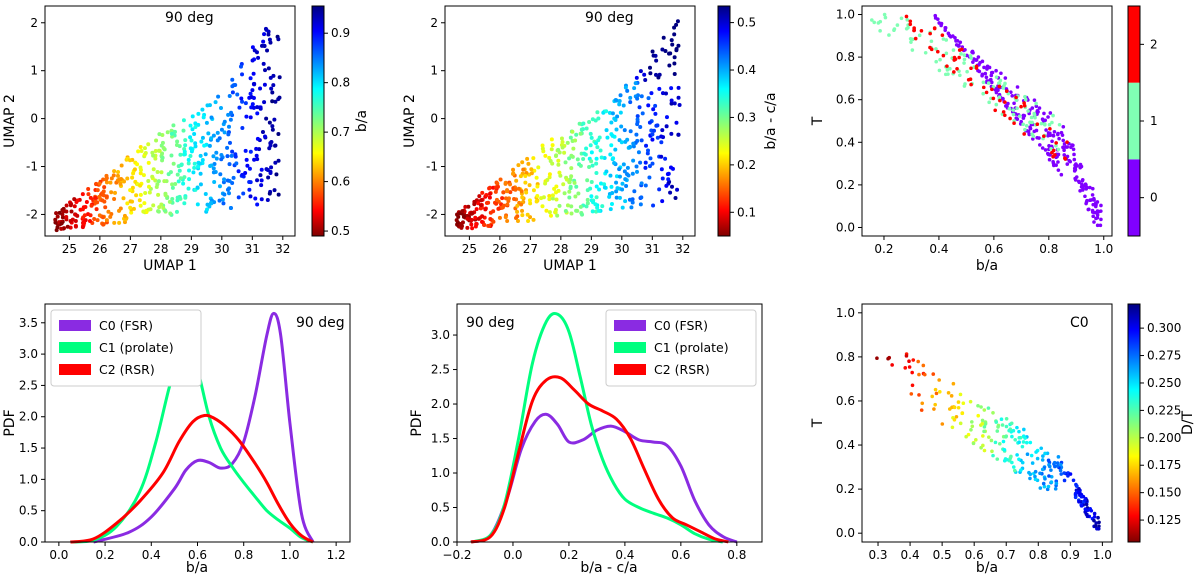 The width and height of the screenshot is (1200, 574). What do you see at coordinates (845, 15) in the screenshot?
I see `y-tick-label: 1.0` at bounding box center [845, 15].